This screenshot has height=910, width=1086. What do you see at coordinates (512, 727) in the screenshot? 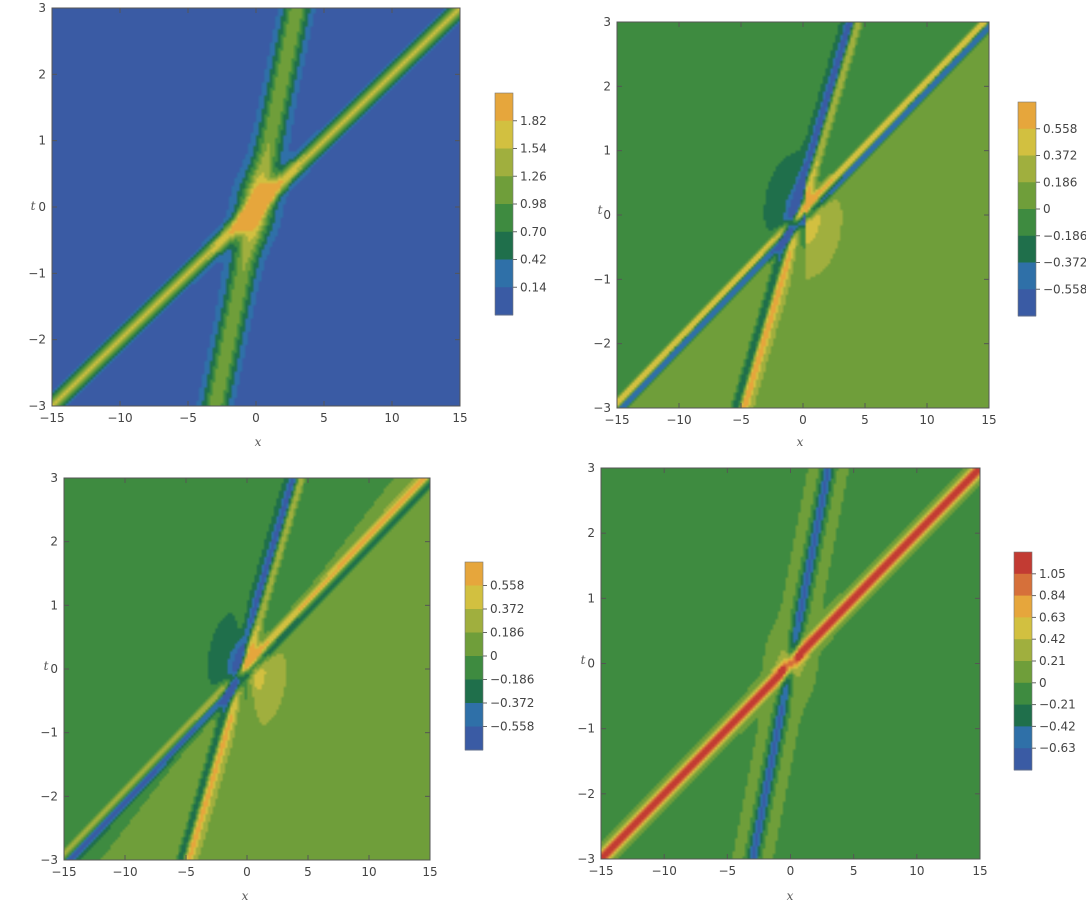
I see `colorbar-label: −0.558` at bounding box center [512, 727].